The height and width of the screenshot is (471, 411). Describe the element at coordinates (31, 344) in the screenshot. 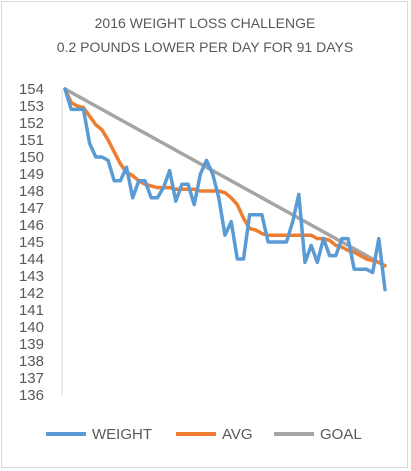

I see `y-tick-label: 139` at that location.